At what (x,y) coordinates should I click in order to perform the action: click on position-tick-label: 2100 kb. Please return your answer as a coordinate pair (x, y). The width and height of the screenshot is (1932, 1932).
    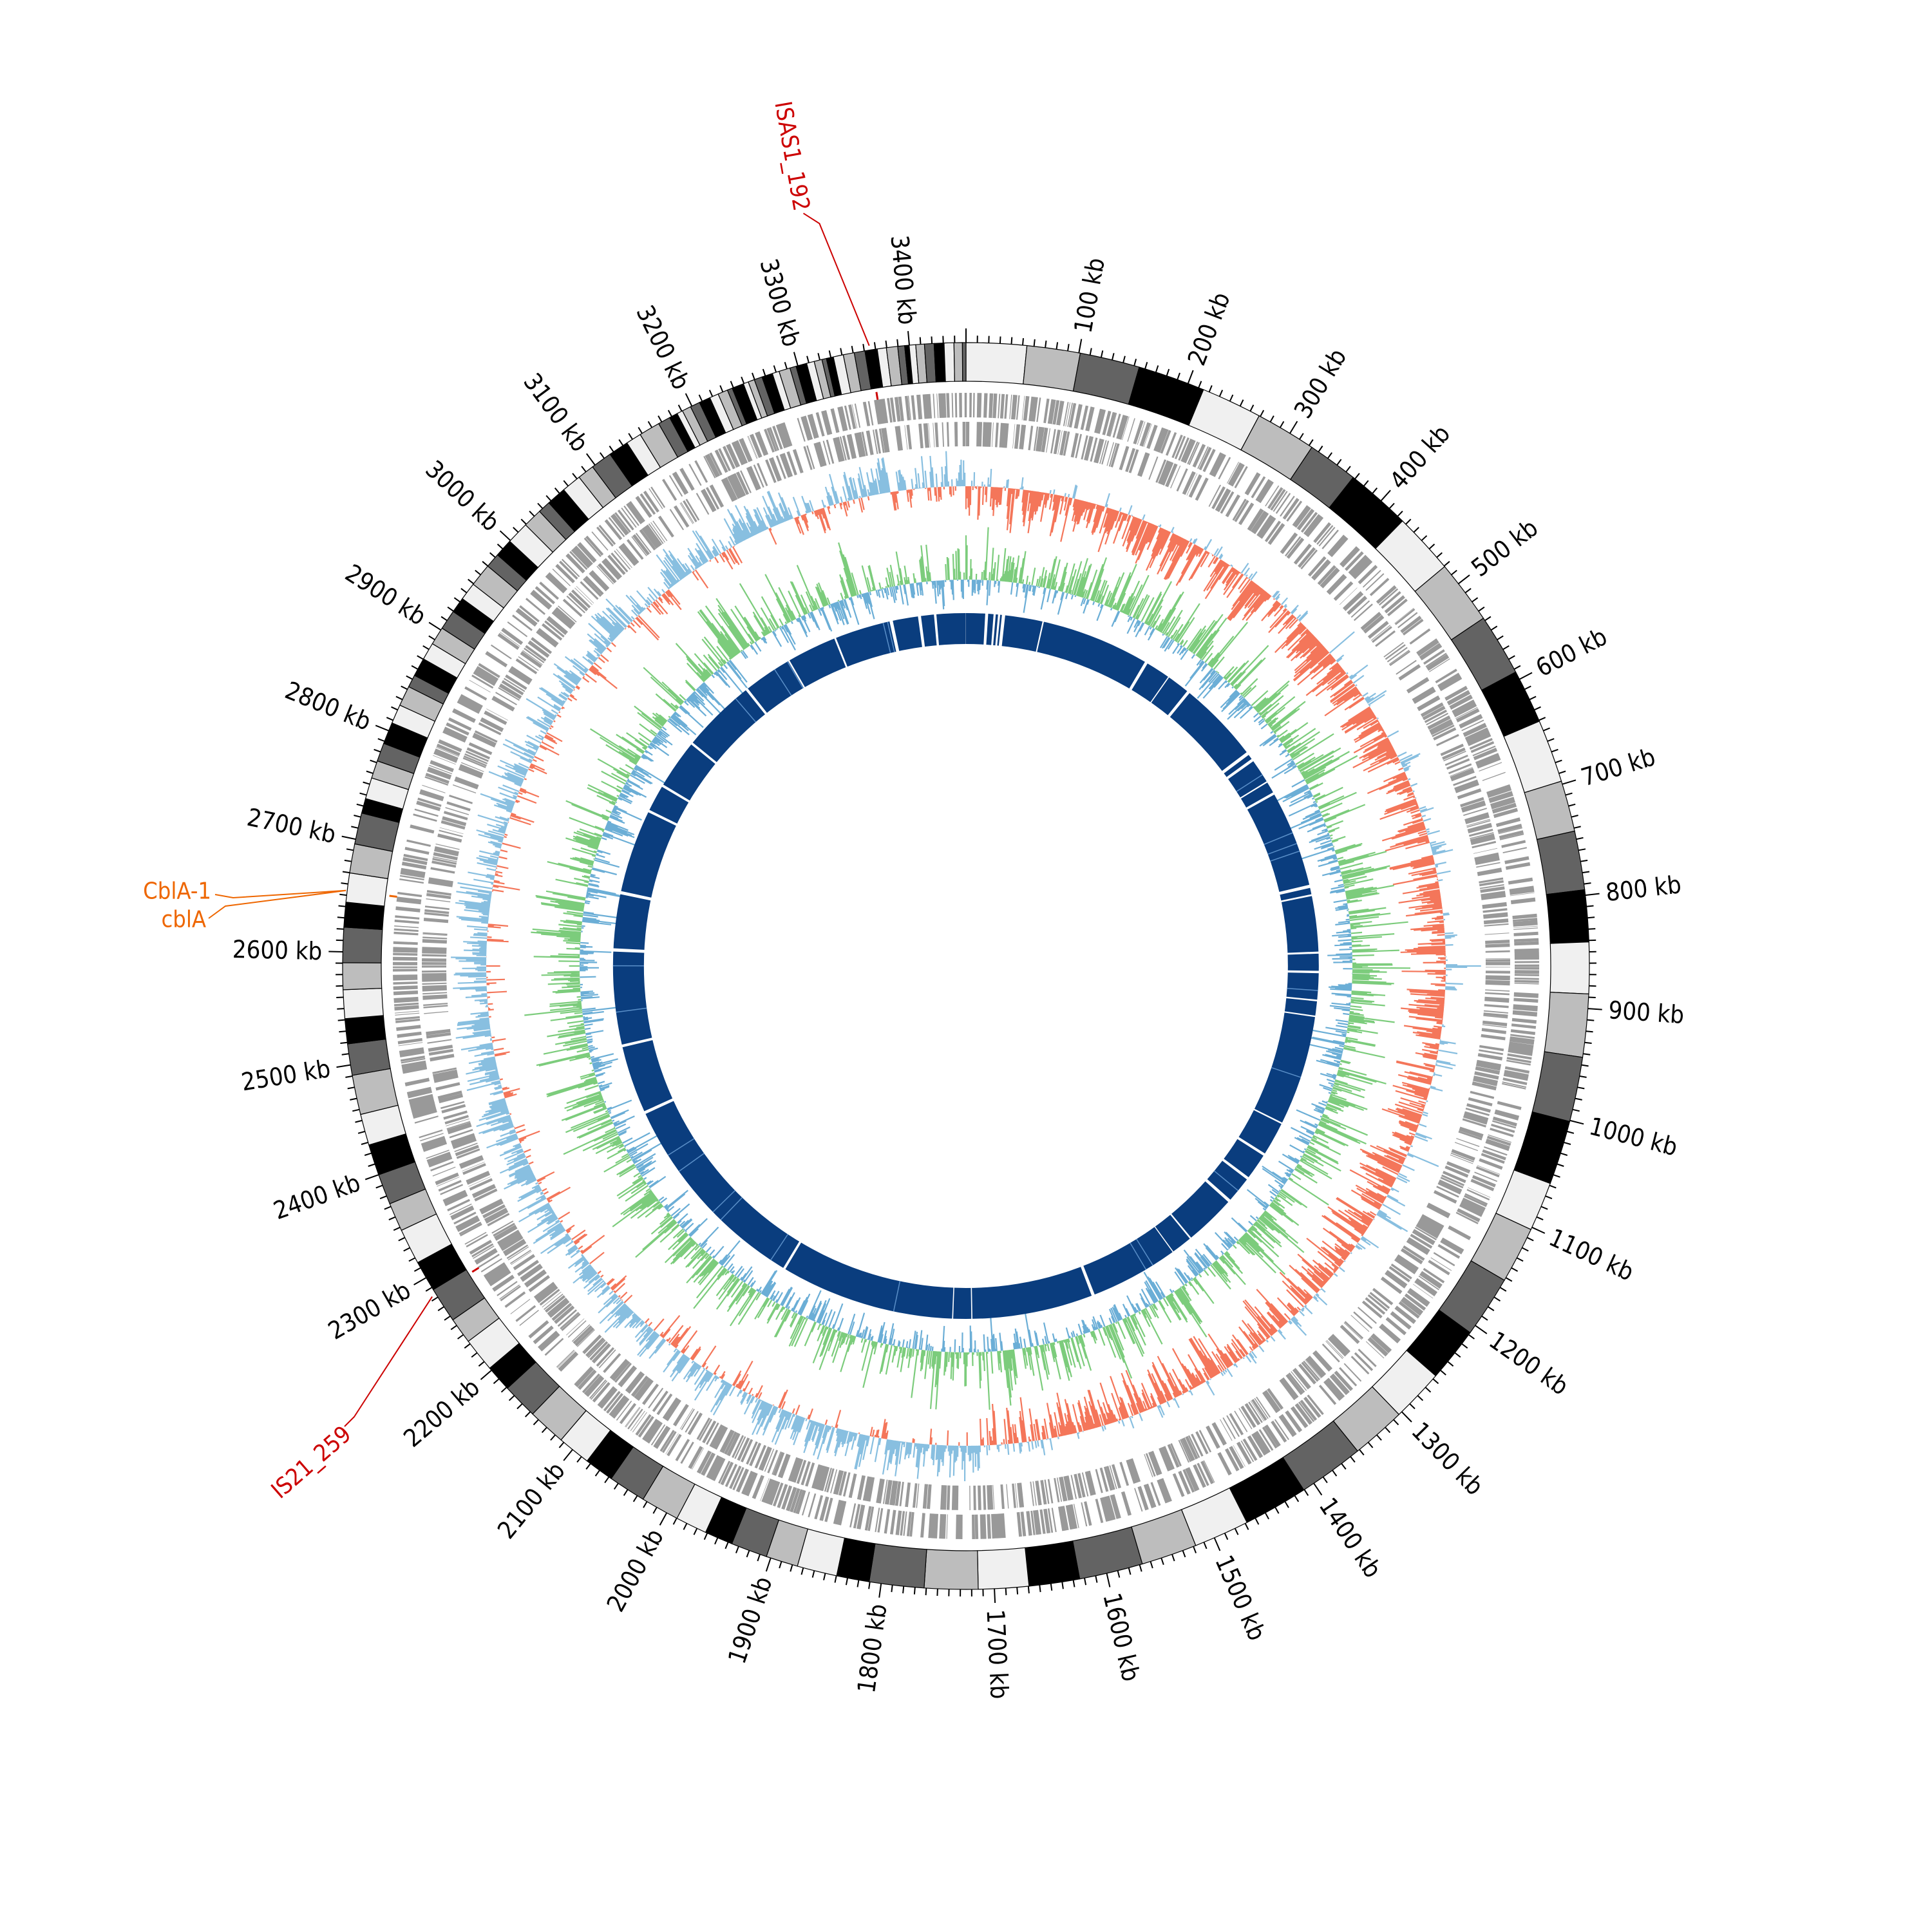
    Looking at the image, I should click on (531, 1500).